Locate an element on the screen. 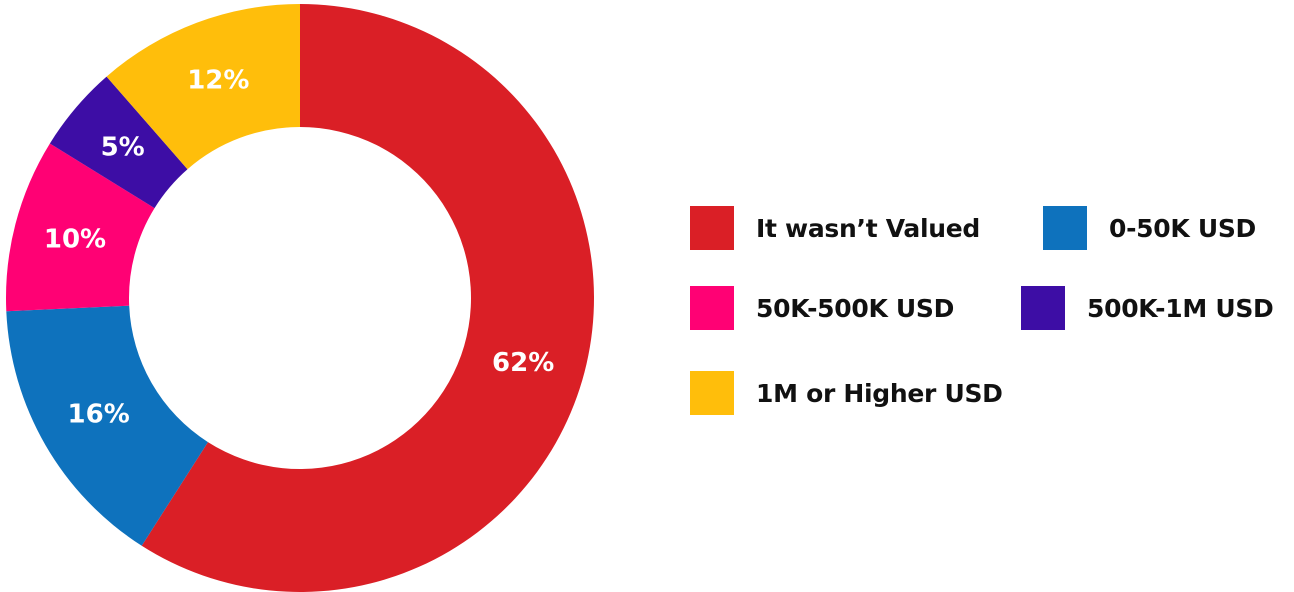 The width and height of the screenshot is (1294, 592). slice-500k-1m-usd is located at coordinates (118, 142).